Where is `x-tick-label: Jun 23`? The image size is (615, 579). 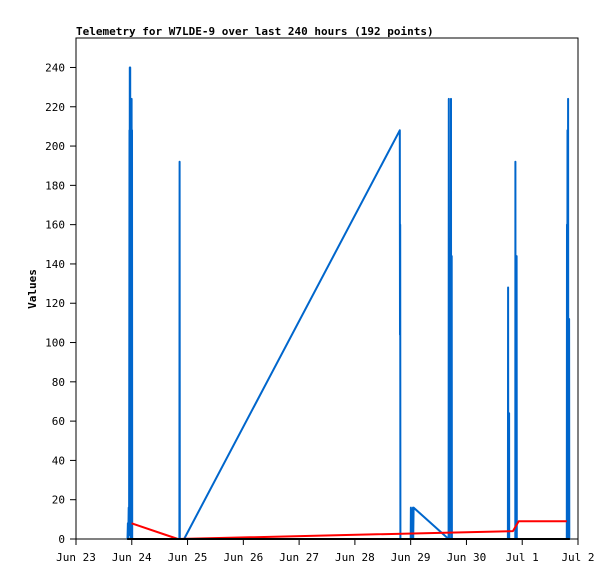
x-tick-label: Jun 23 is located at coordinates (76, 557).